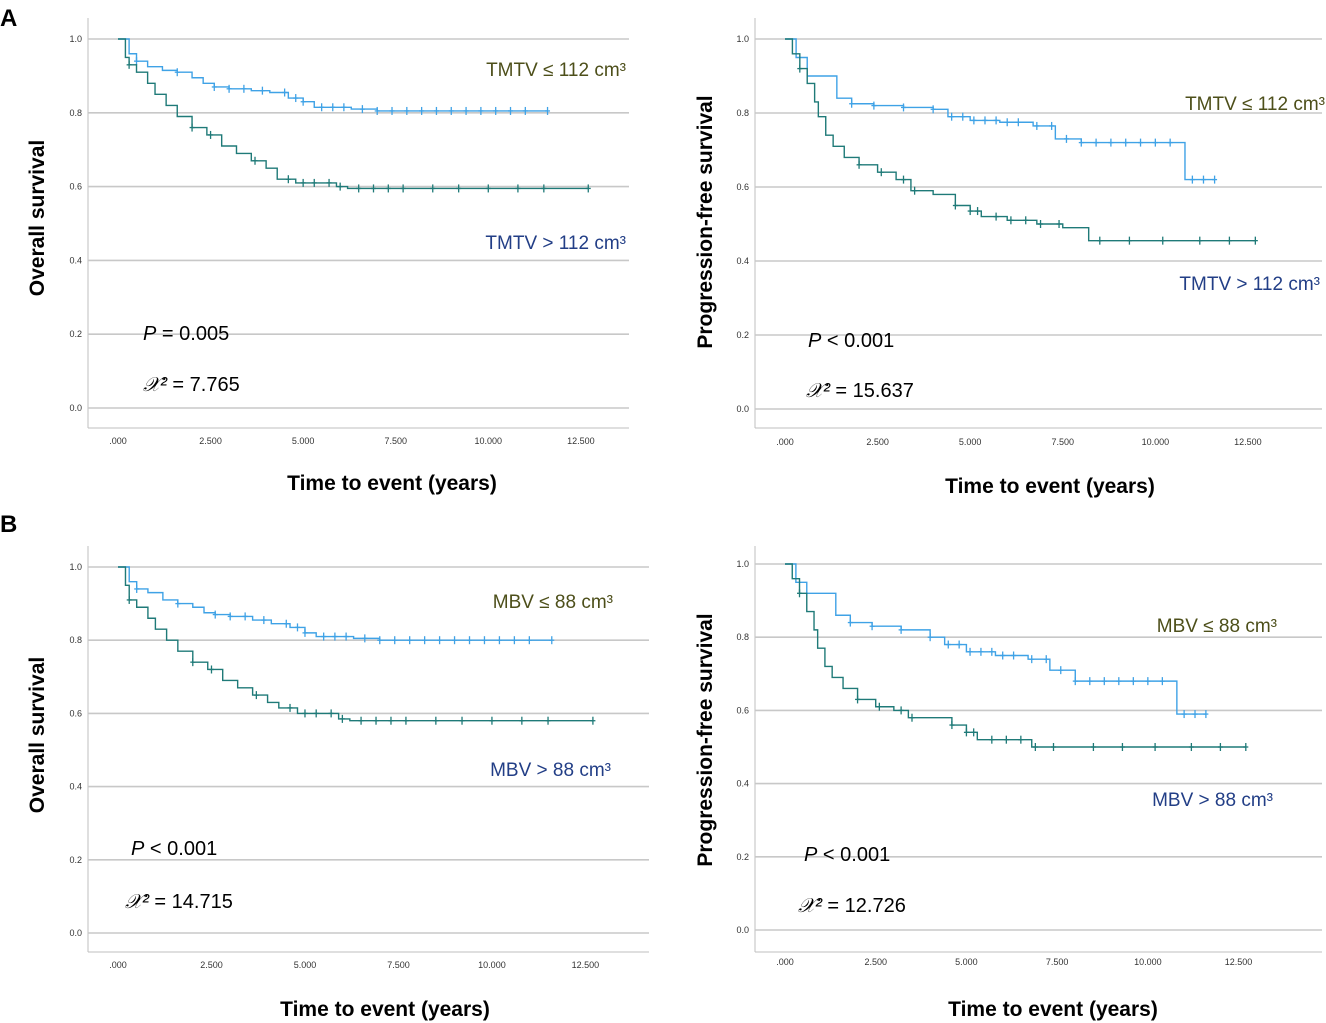 This screenshot has height=1023, width=1326. Describe the element at coordinates (852, 906) in the screenshot. I see `chi-square-value: 𝒳² = 12.726` at that location.